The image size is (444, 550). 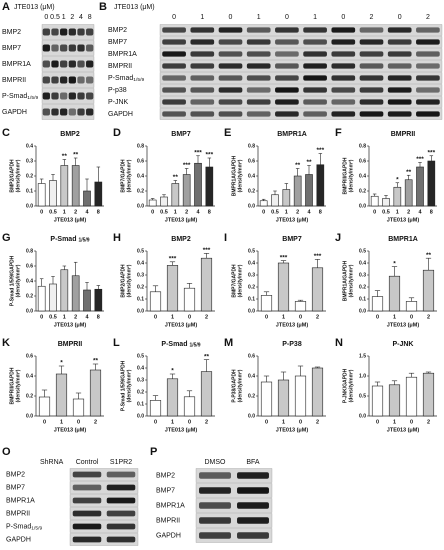 I want to click on lane-label: 0, so click(x=287, y=17).